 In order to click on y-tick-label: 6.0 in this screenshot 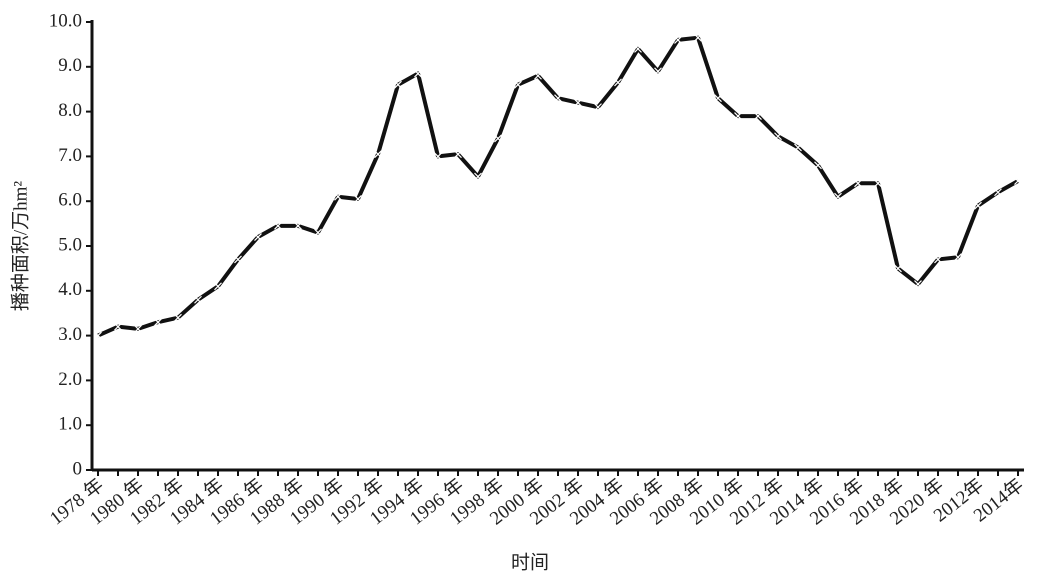, I will do `click(70, 200)`.